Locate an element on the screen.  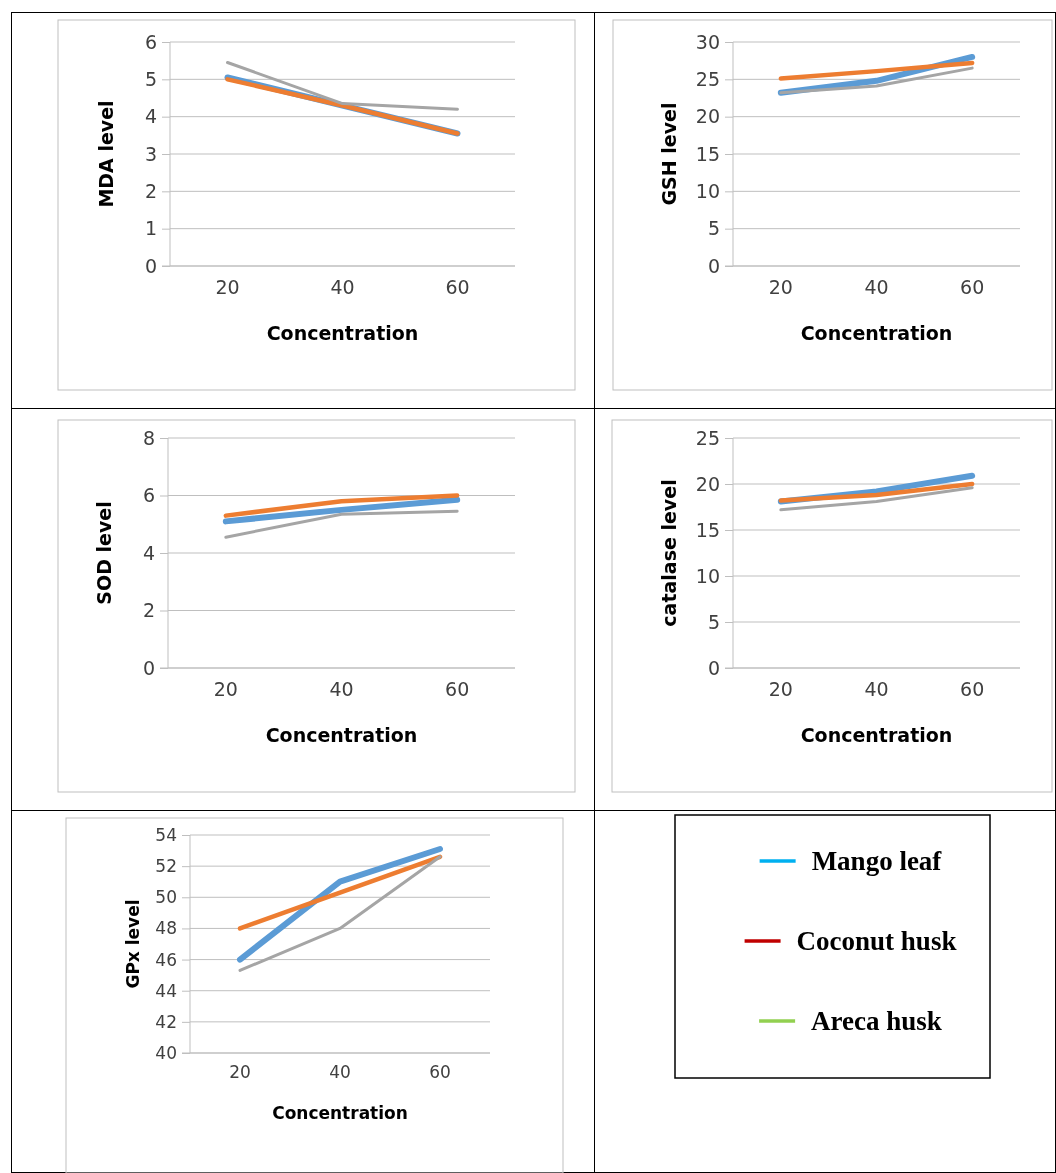
y-axis-title: SOD level is located at coordinates (104, 553).